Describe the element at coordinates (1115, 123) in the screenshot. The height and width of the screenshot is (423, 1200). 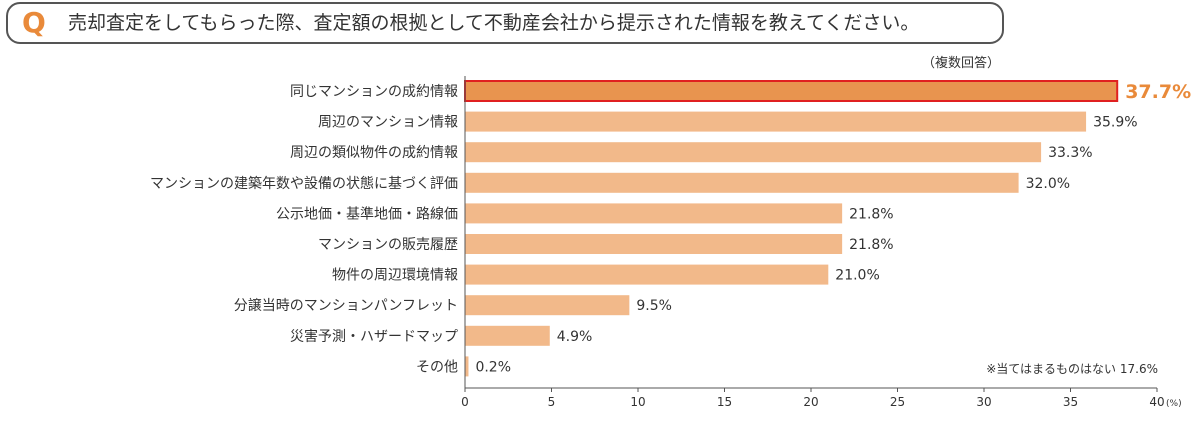
I see `value-label: 35.9%` at that location.